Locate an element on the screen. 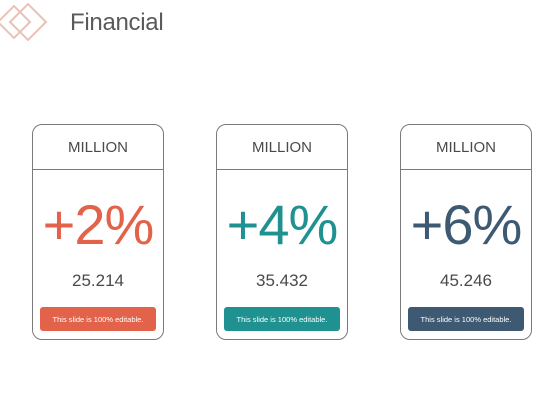 The image size is (560, 420). card-value: 25.214 is located at coordinates (98, 280).